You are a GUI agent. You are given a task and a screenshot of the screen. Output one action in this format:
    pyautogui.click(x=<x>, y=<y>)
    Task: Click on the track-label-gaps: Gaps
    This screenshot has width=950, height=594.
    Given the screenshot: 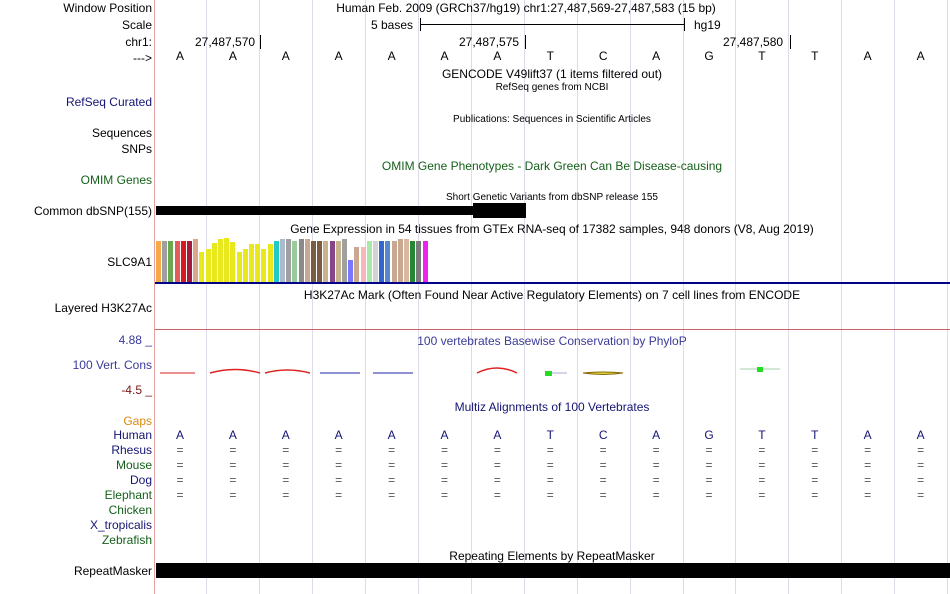 What is the action you would take?
    pyautogui.click(x=137, y=421)
    